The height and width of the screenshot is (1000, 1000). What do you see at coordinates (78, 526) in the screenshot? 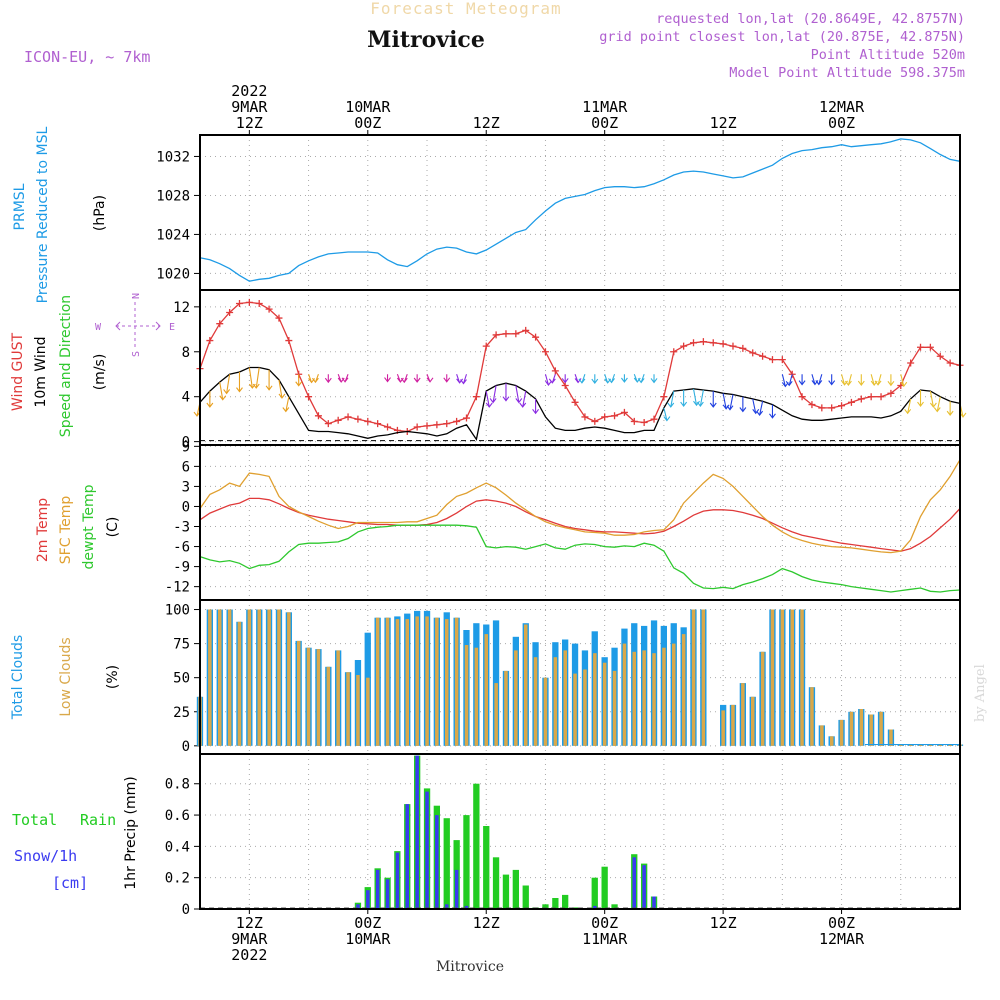
I see `temp-labels: 2m Temp SFC Temp dewpt Temp (C)` at bounding box center [78, 526].